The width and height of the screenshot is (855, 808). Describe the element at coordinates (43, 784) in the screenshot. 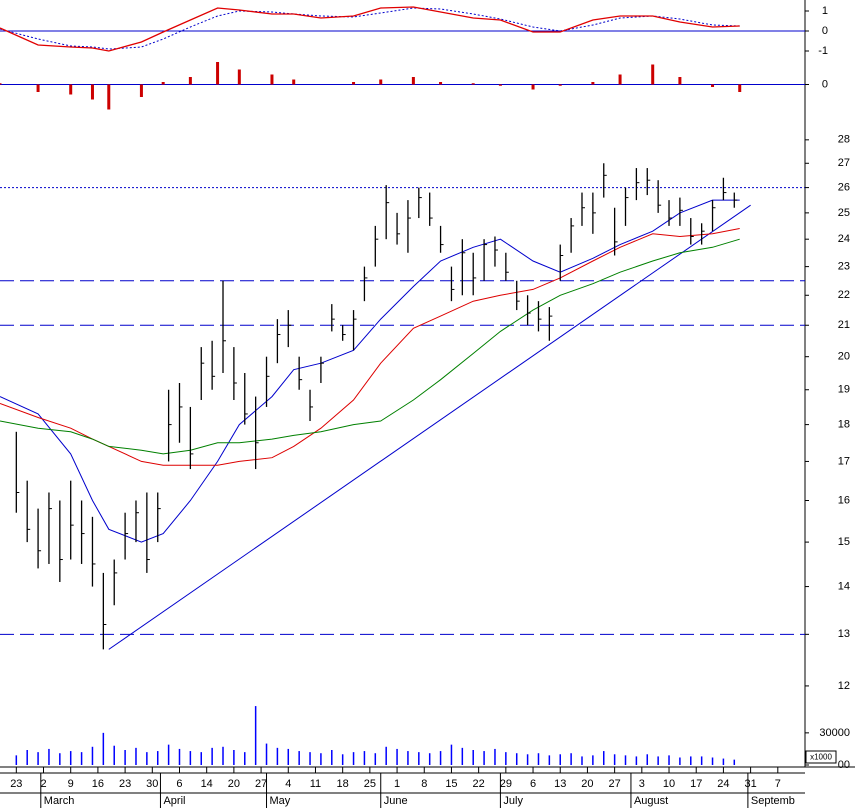

I see `x-tick-label: 2` at that location.